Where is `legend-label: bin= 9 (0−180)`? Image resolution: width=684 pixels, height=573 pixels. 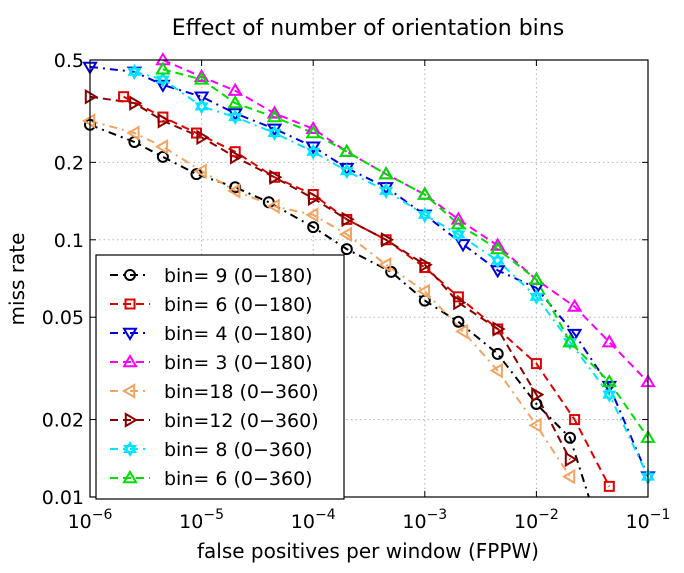
legend-label: bin= 9 (0−180) is located at coordinates (238, 276).